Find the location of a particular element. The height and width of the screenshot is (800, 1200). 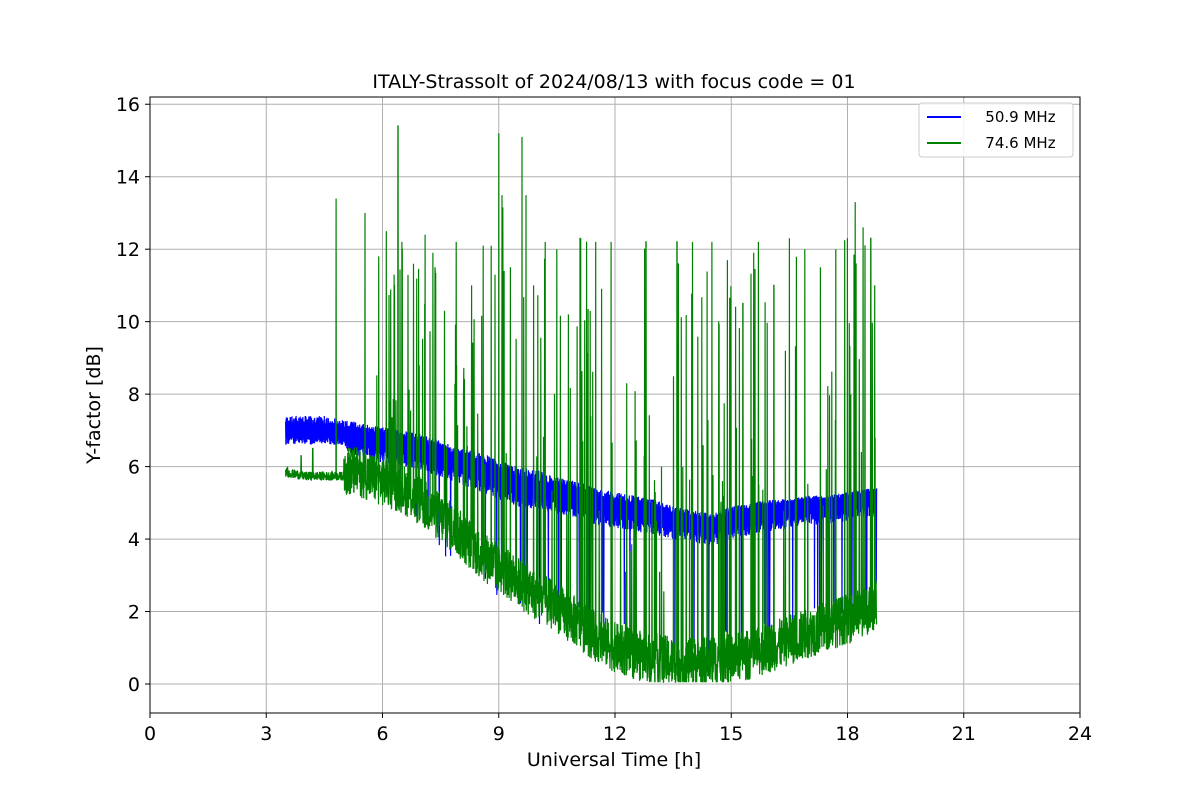

y-tick-label: 10 is located at coordinates (128, 323).